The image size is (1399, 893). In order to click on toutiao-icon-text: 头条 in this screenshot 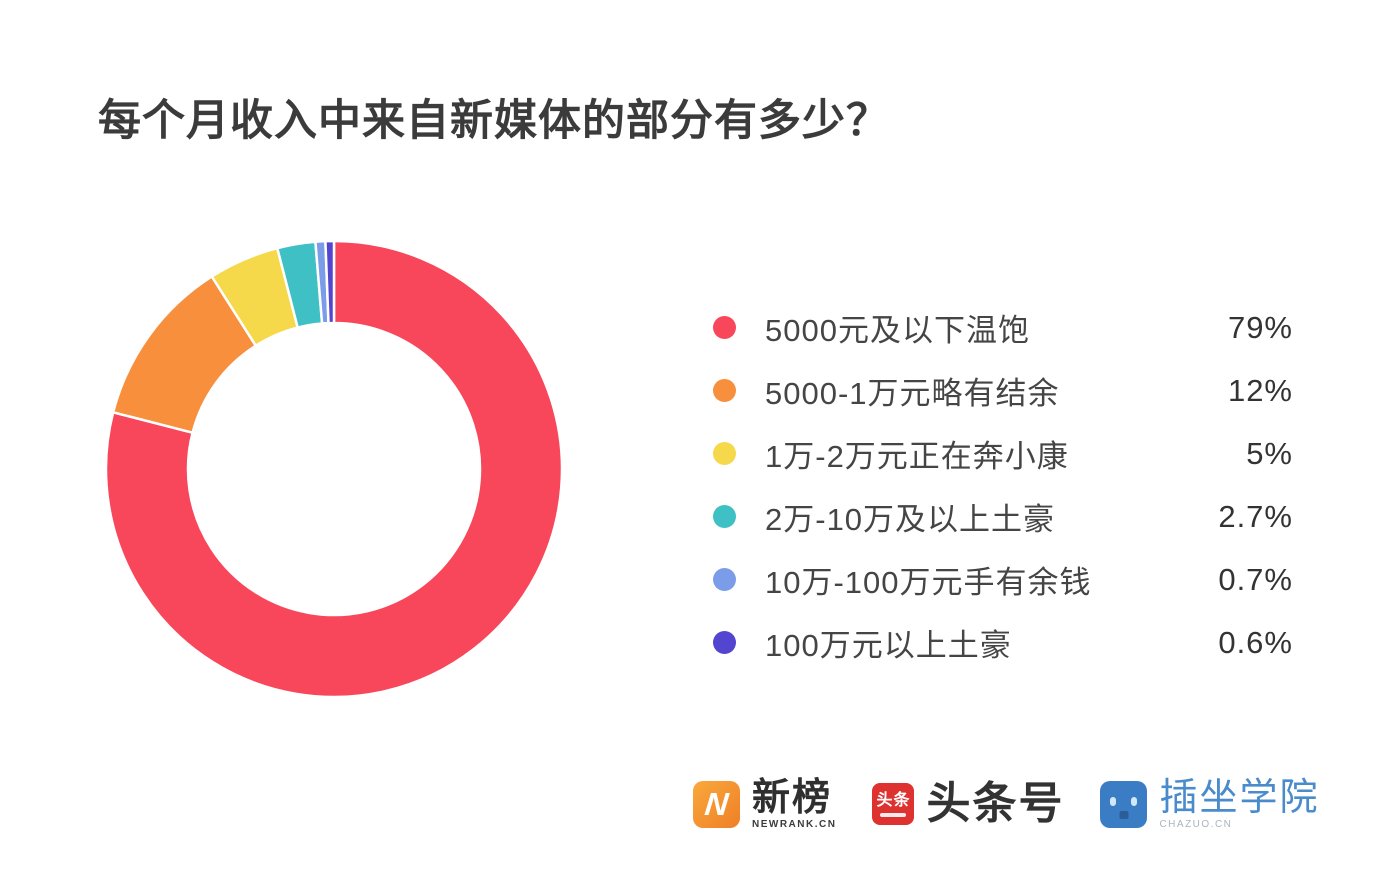, I will do `click(893, 801)`.